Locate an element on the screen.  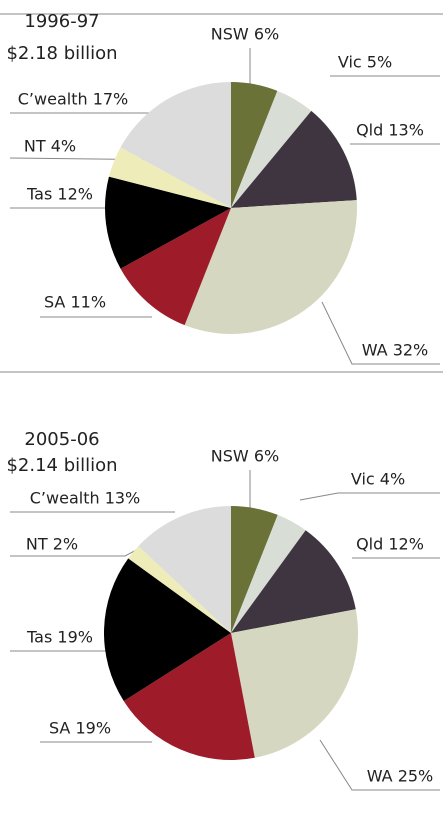
chart-title: 1996-97 is located at coordinates (61, 21).